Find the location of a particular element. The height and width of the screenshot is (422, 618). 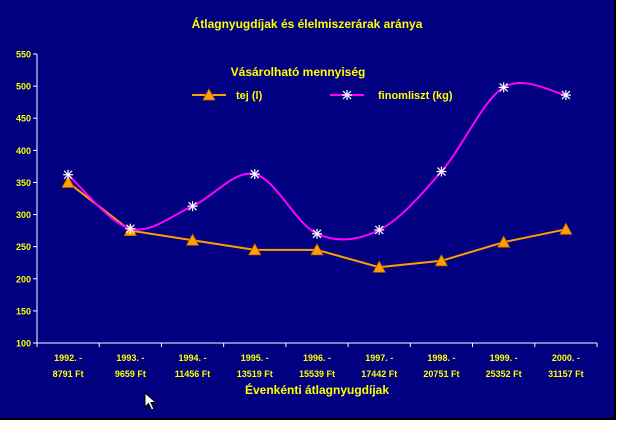

x-tick-label: 1998. - is located at coordinates (441, 358).